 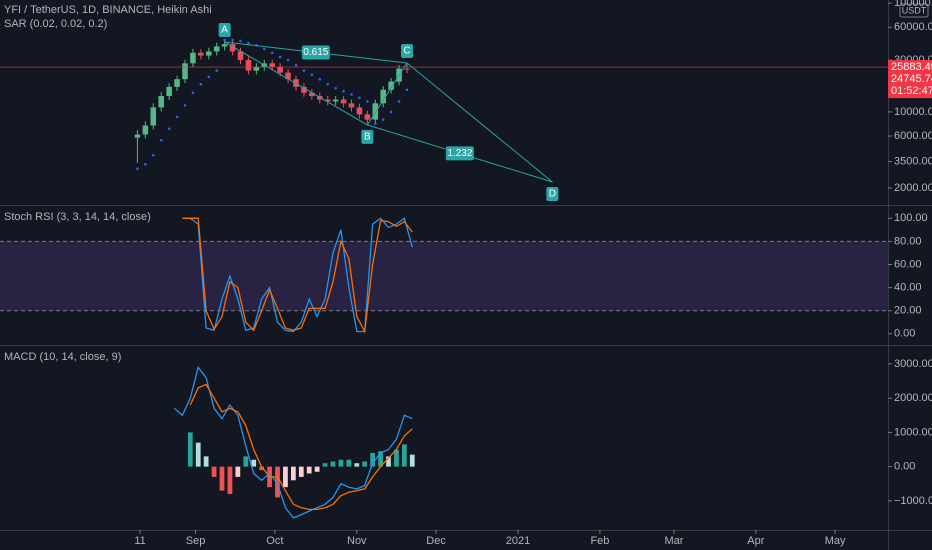 What do you see at coordinates (913, 136) in the screenshot?
I see `y-tick-label: 6000.00` at bounding box center [913, 136].